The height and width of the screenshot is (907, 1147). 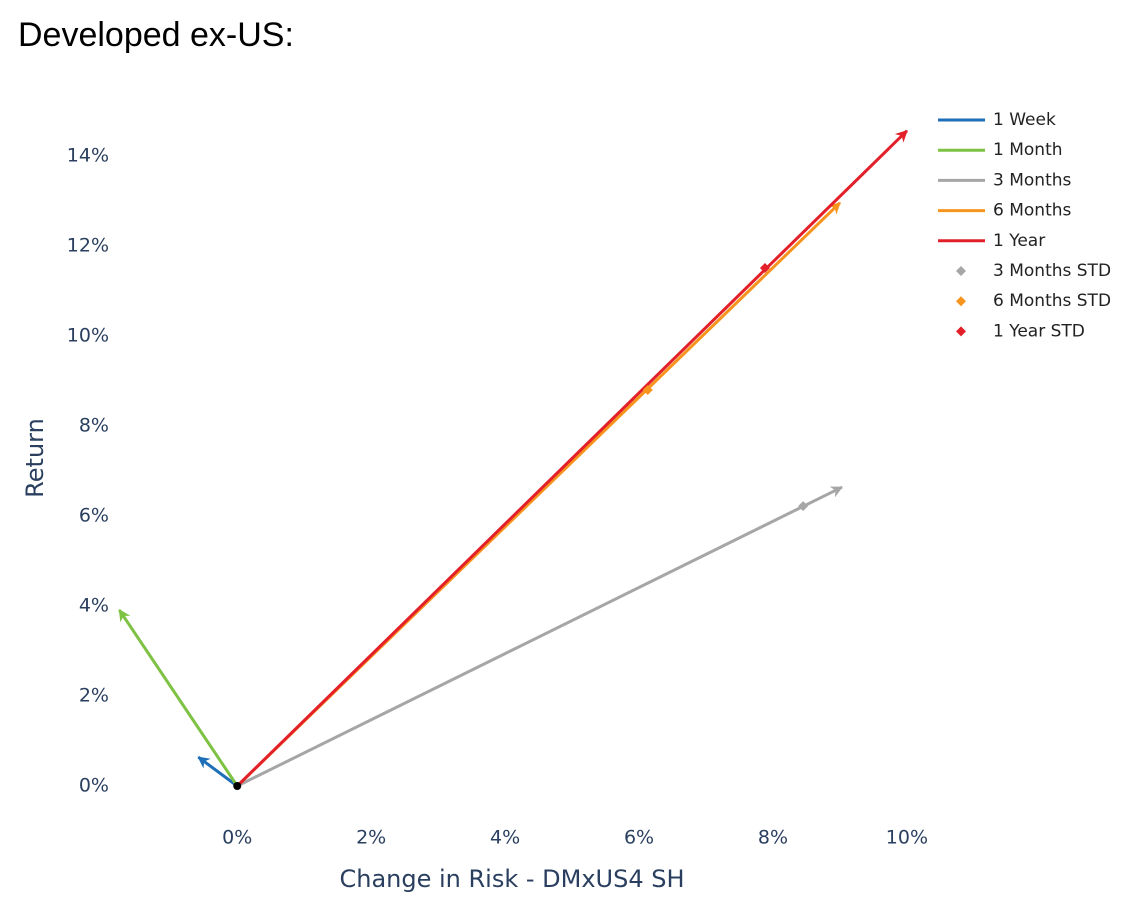 What do you see at coordinates (1032, 211) in the screenshot?
I see `legend-label: 6 Months` at bounding box center [1032, 211].